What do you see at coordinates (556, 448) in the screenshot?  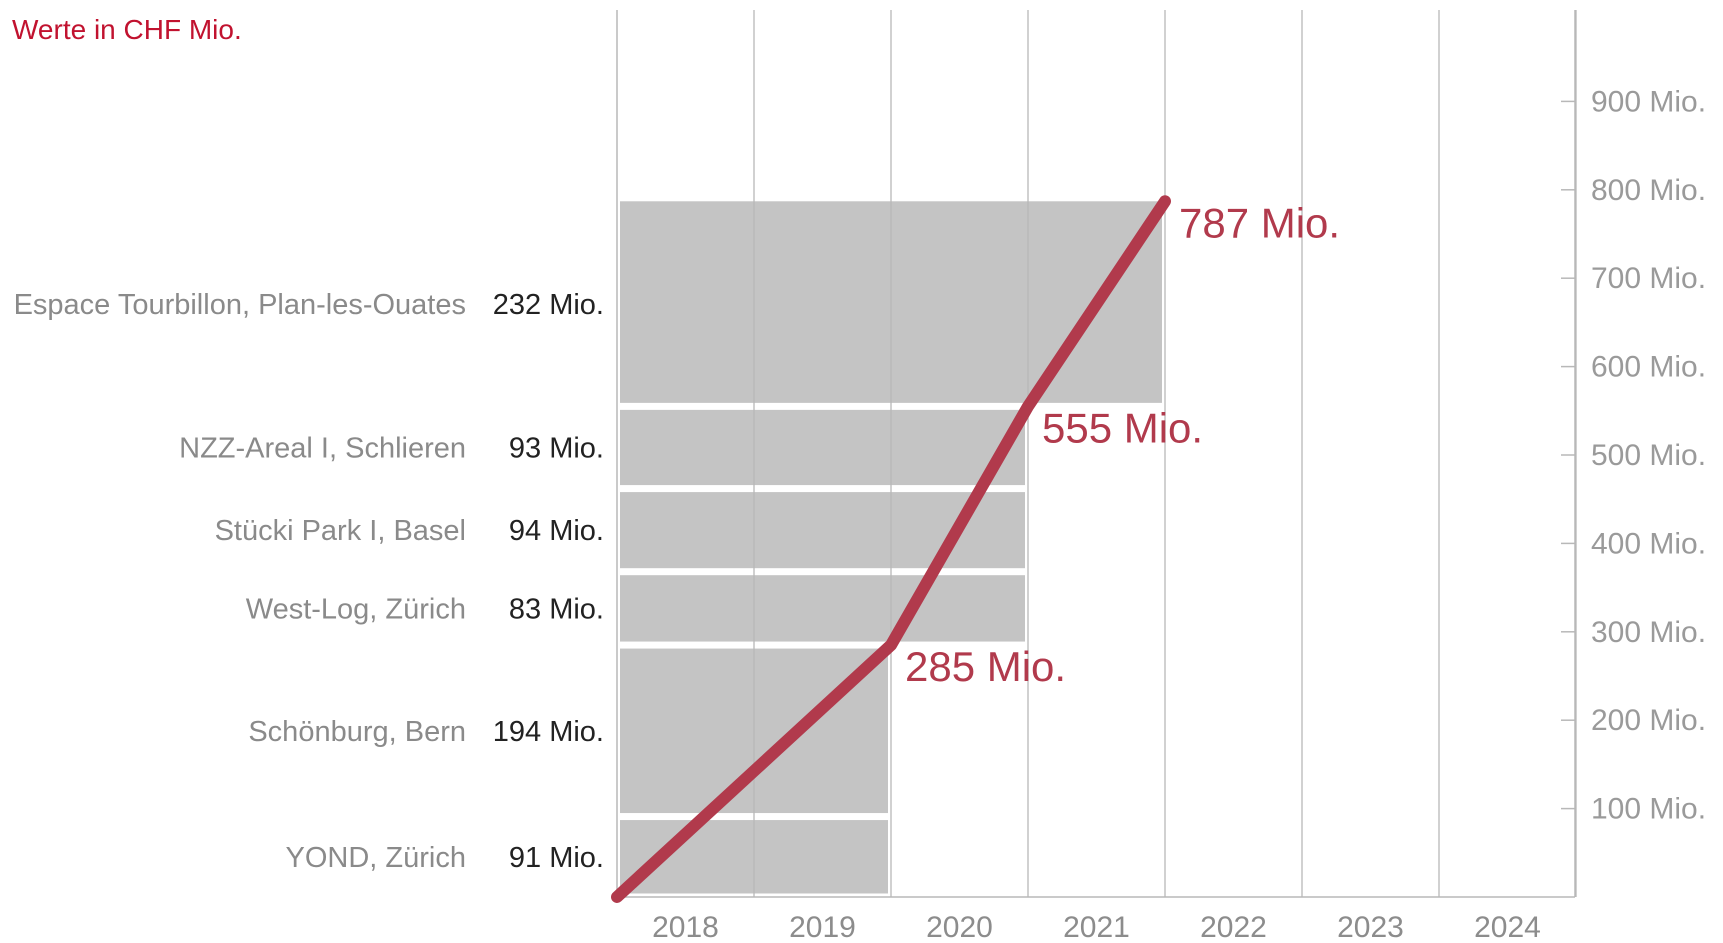 I see `bar-value-label: 93 Mio.` at bounding box center [556, 448].